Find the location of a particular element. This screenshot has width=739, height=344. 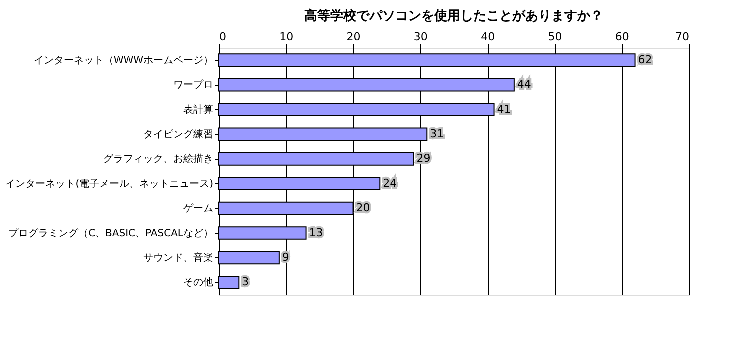

data-label: 44 is located at coordinates (524, 85).